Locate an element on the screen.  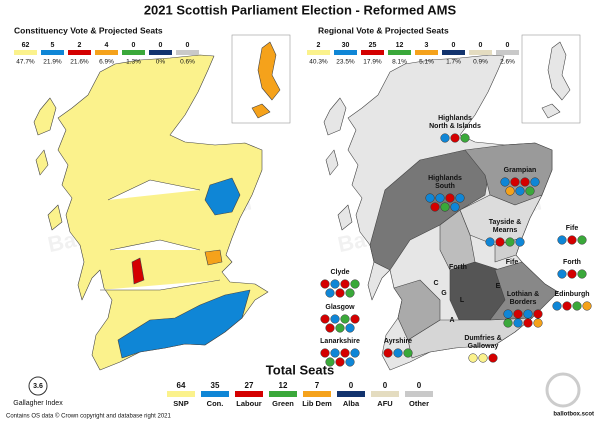
vote-share: 17.9% is located at coordinates (372, 62).